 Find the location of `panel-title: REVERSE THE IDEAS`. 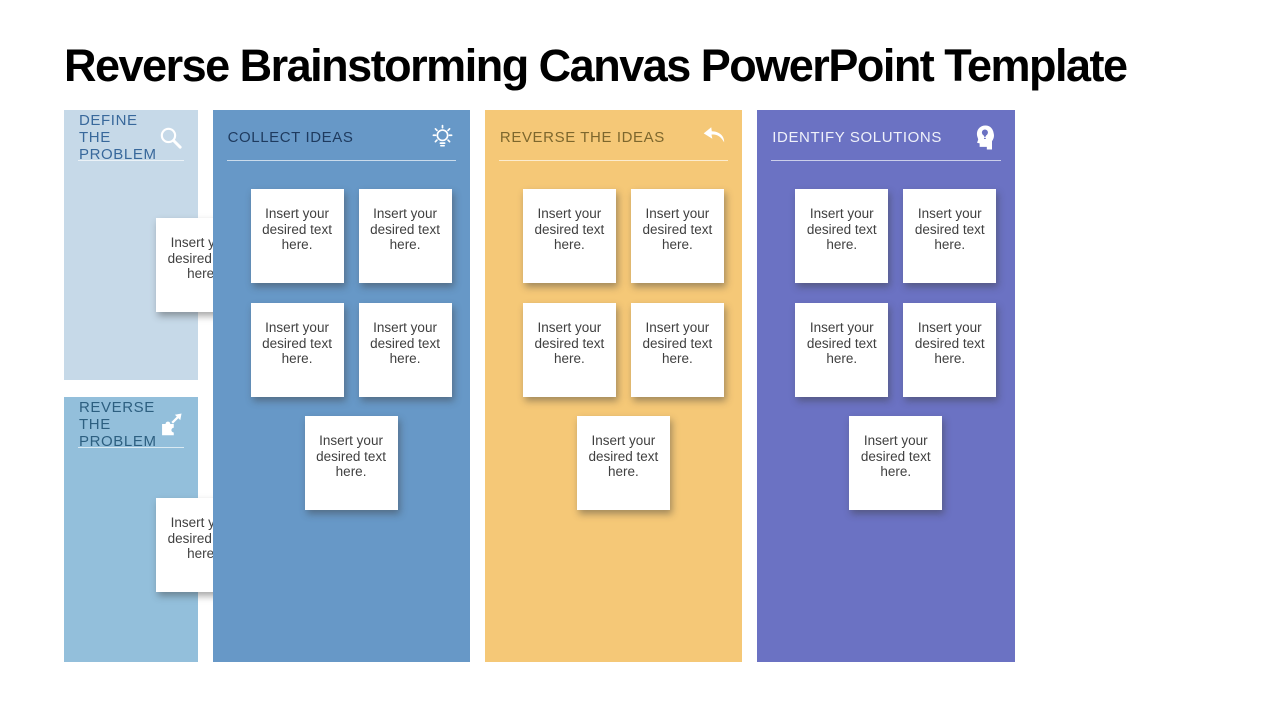

panel-title: REVERSE THE IDEAS is located at coordinates (582, 137).